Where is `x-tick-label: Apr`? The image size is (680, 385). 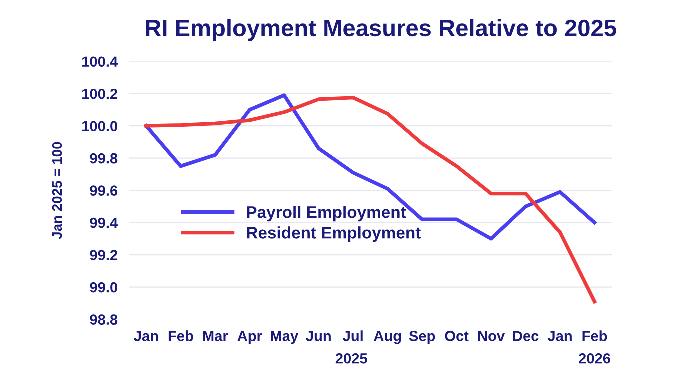 x-tick-label: Apr is located at coordinates (250, 337).